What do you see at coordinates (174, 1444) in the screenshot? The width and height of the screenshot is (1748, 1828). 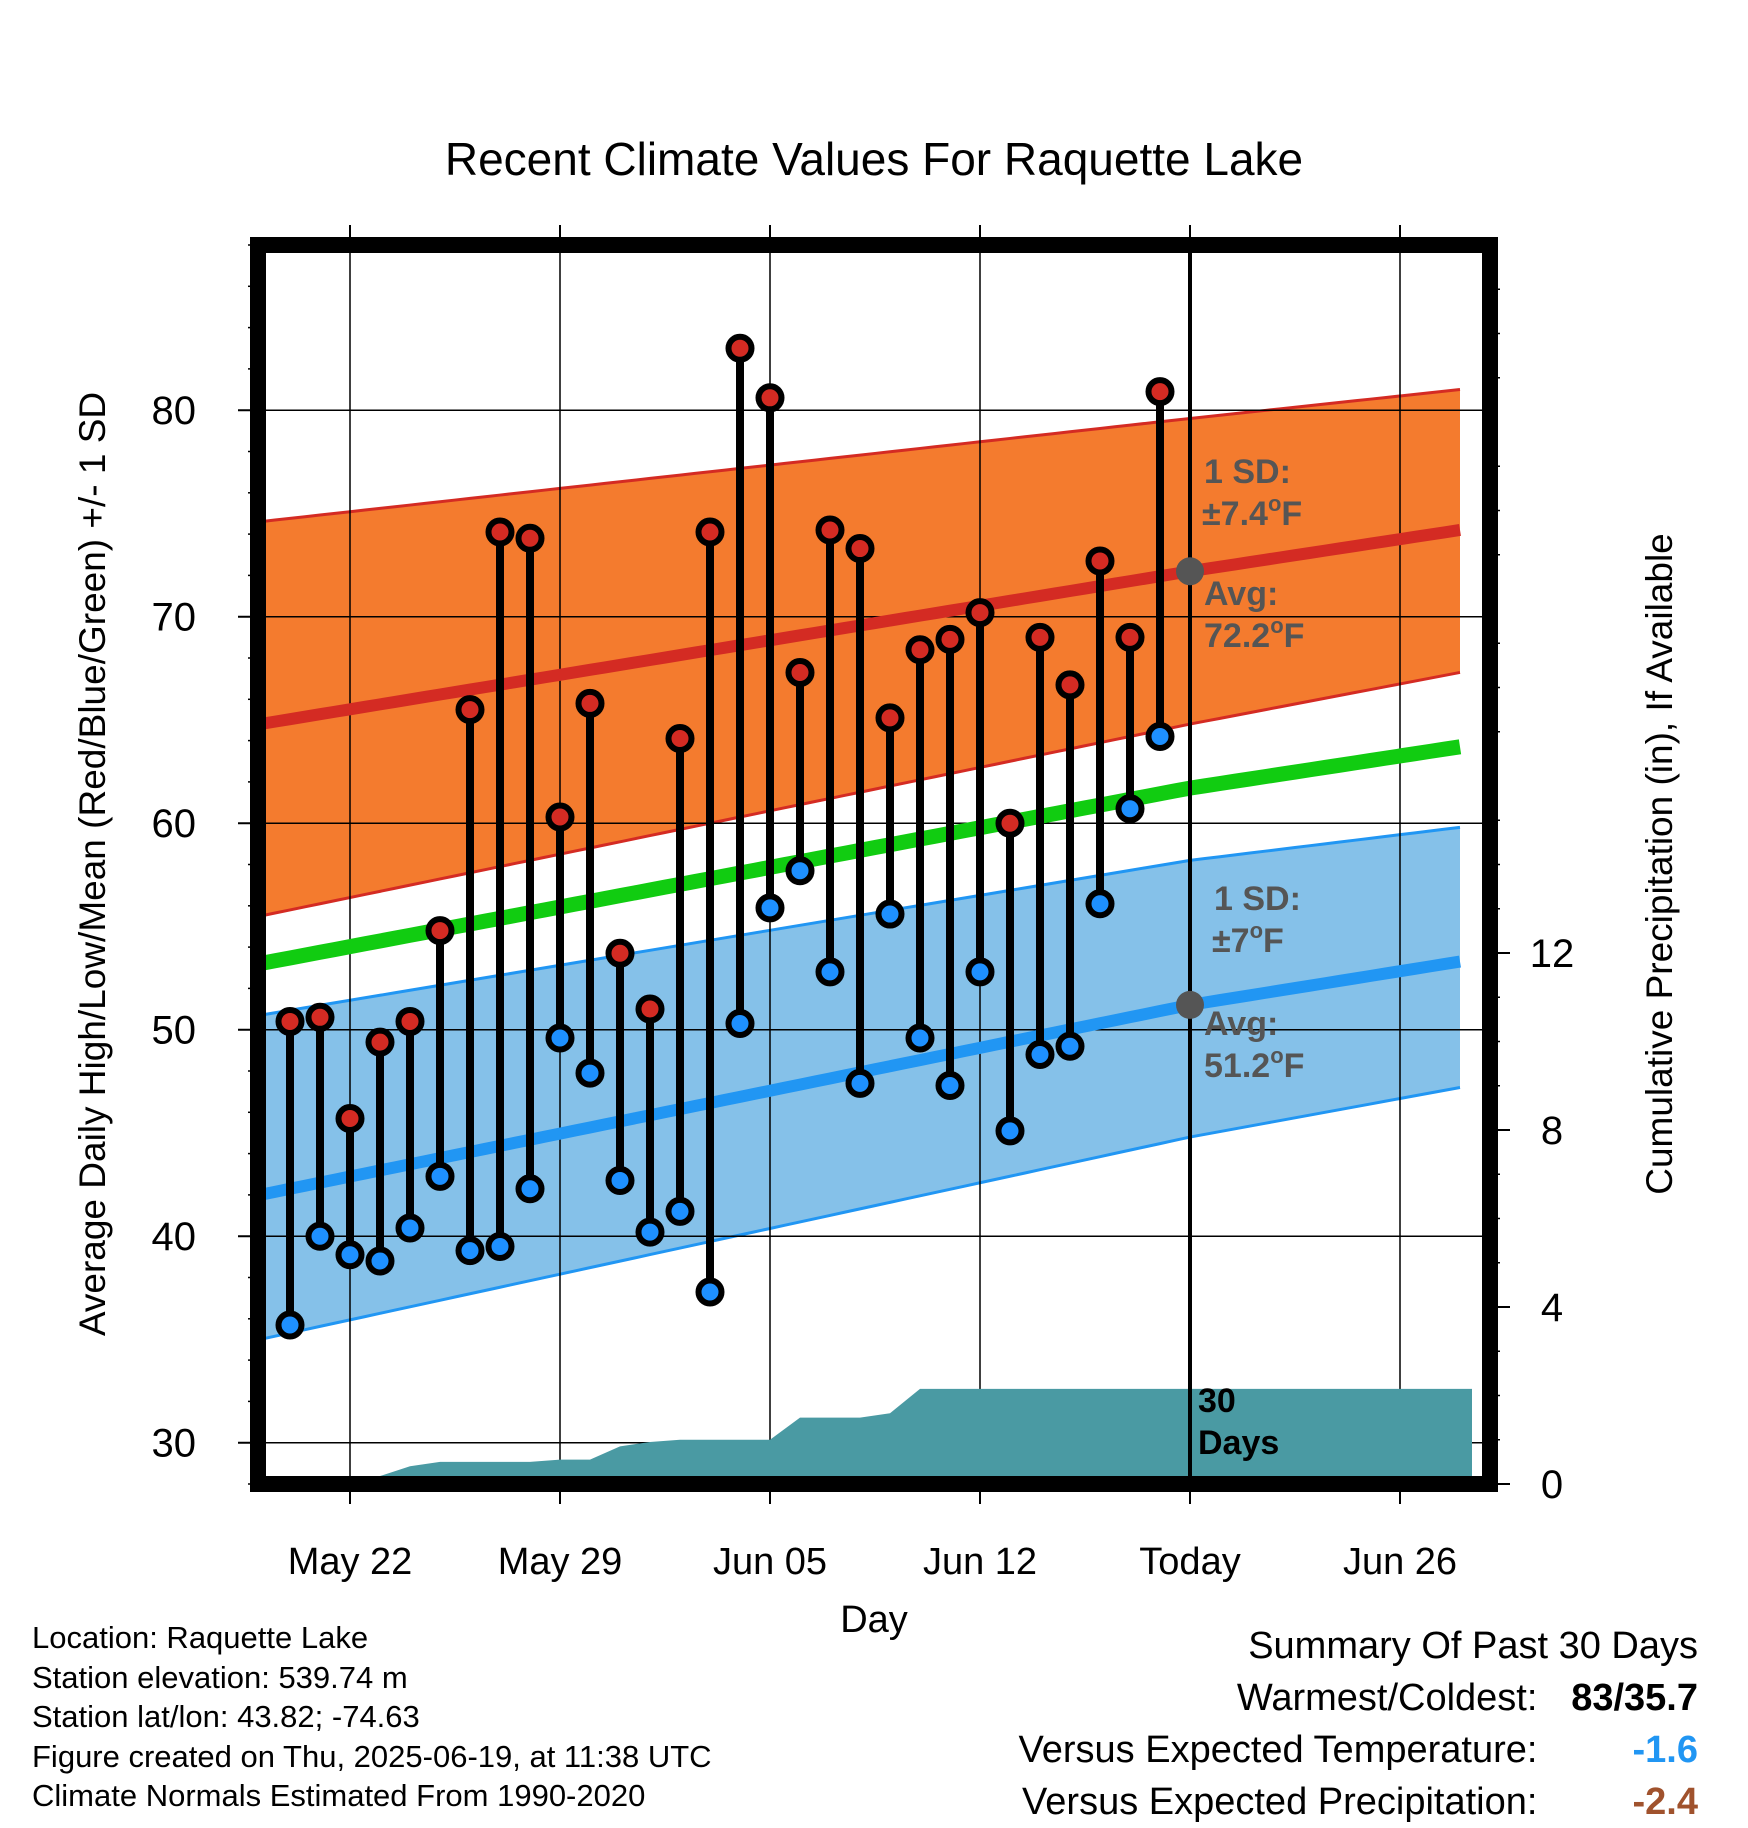 I see `y-tick-label: 30` at bounding box center [174, 1444].